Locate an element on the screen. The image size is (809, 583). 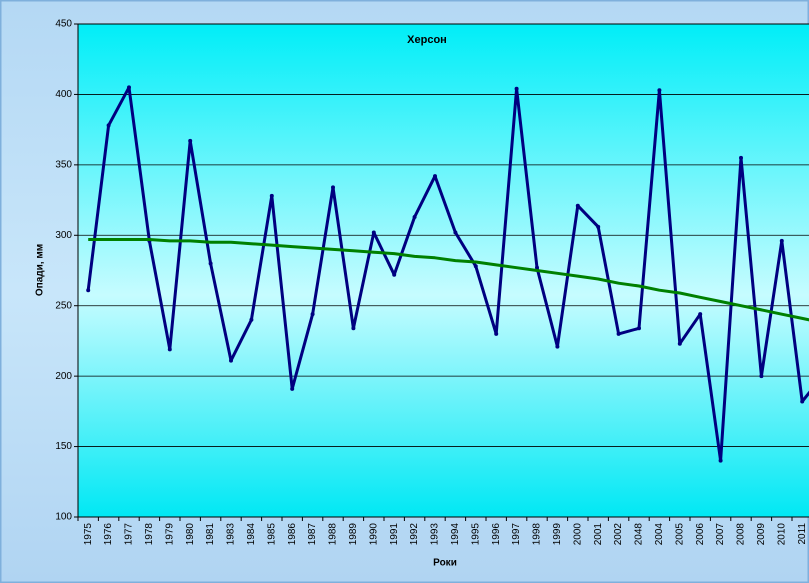
x-tick-label: 2009 is located at coordinates (761, 534).